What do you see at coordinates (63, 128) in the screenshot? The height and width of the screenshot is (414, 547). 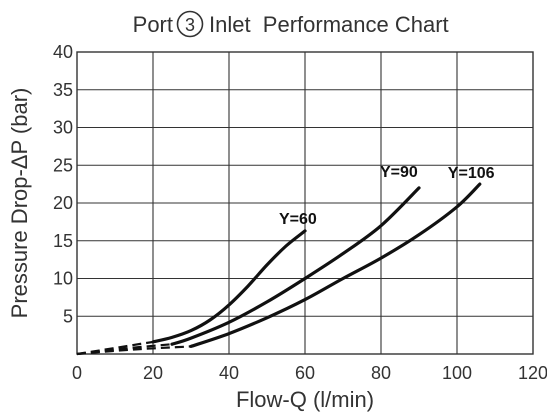 I see `y-tick-label: 30` at bounding box center [63, 128].